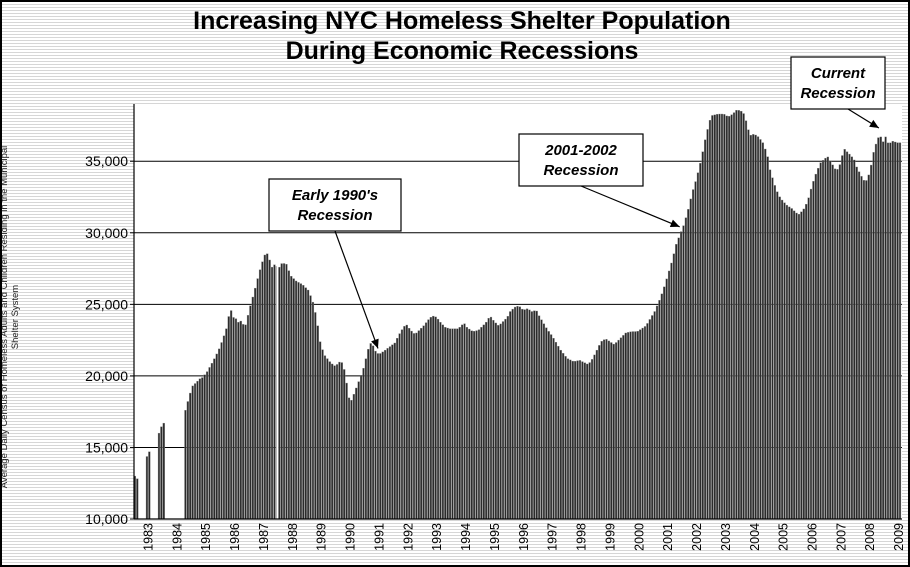  What do you see at coordinates (784, 537) in the screenshot?
I see `x-tick-label: 2005` at bounding box center [784, 537].